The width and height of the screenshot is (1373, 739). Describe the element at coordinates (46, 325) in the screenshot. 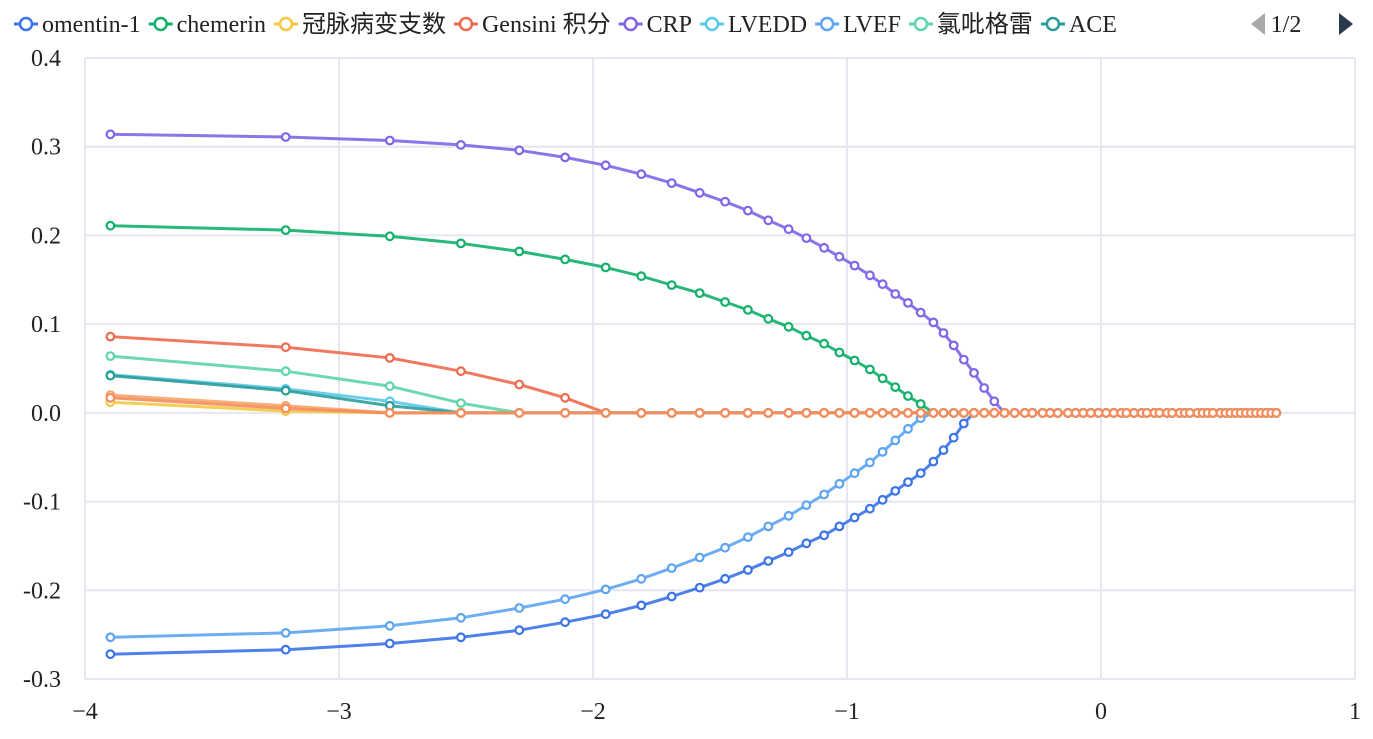

I see `y-tick-label: 0.1` at that location.